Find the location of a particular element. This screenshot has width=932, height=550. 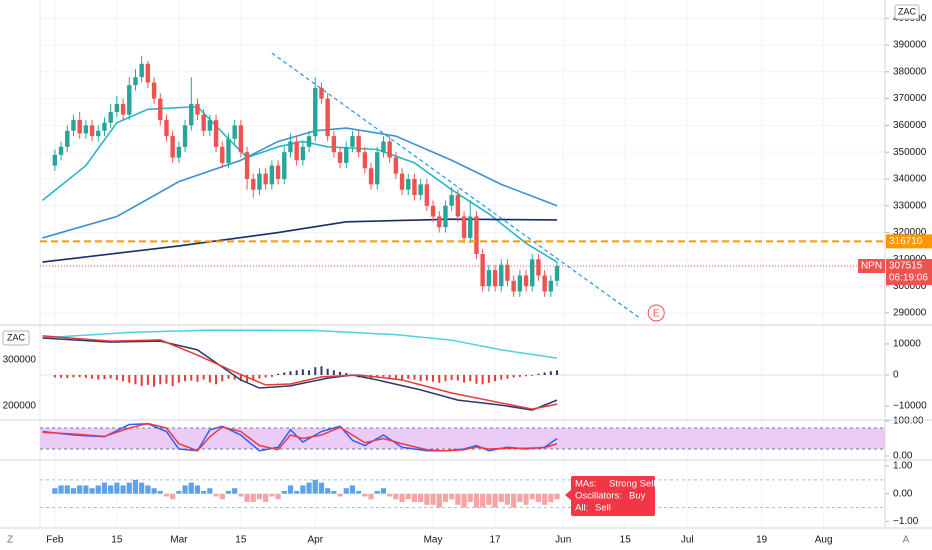

x-tick-label: Jul is located at coordinates (687, 540).